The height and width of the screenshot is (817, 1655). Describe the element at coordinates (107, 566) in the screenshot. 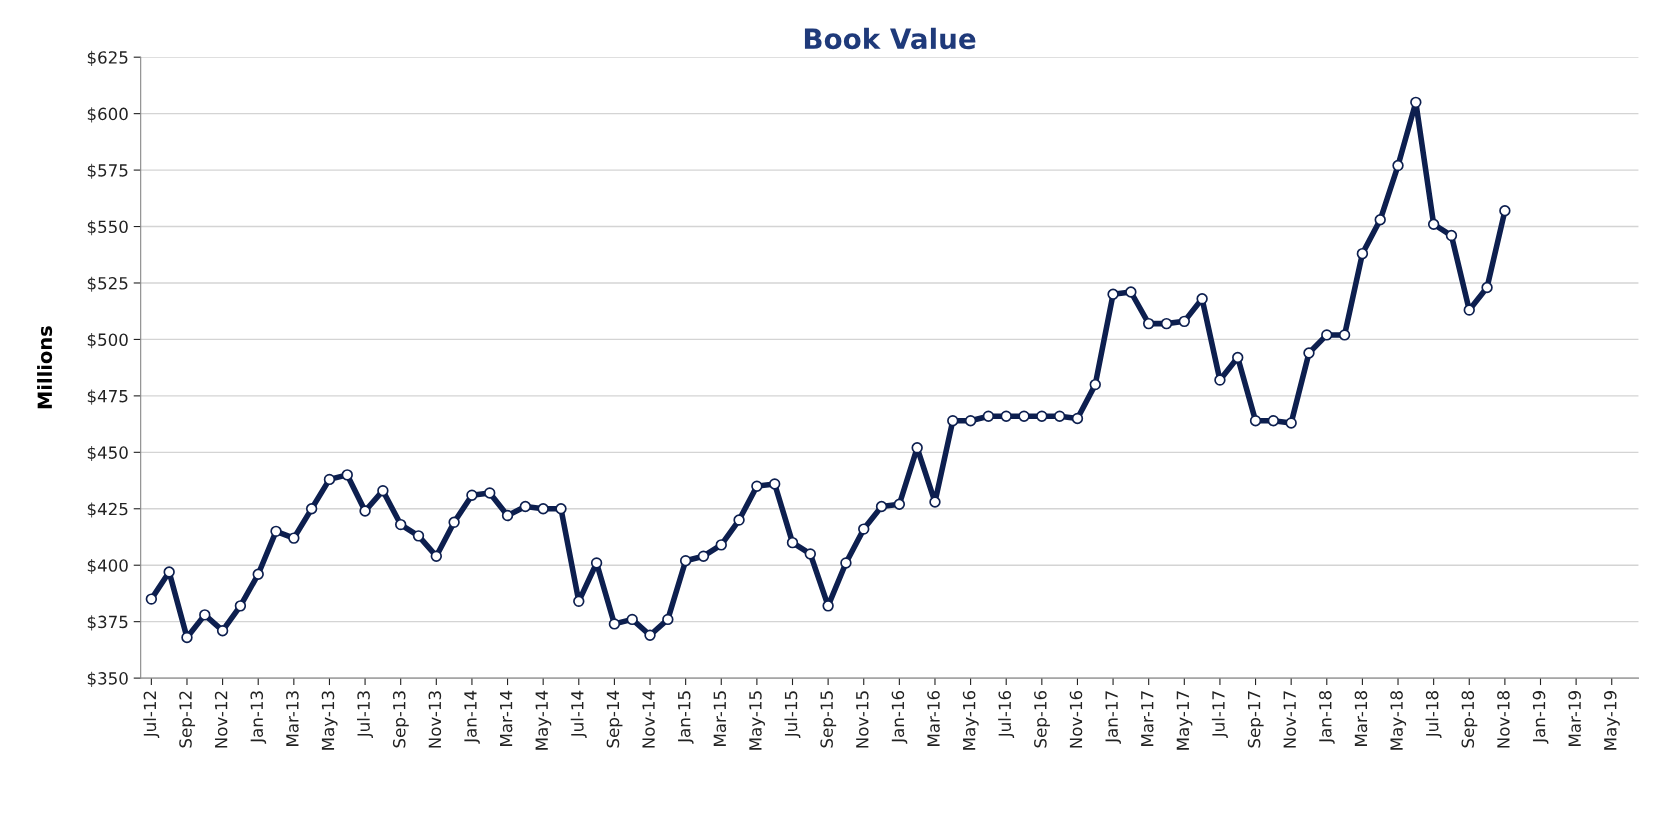

I see `y-tick-label: $400` at that location.